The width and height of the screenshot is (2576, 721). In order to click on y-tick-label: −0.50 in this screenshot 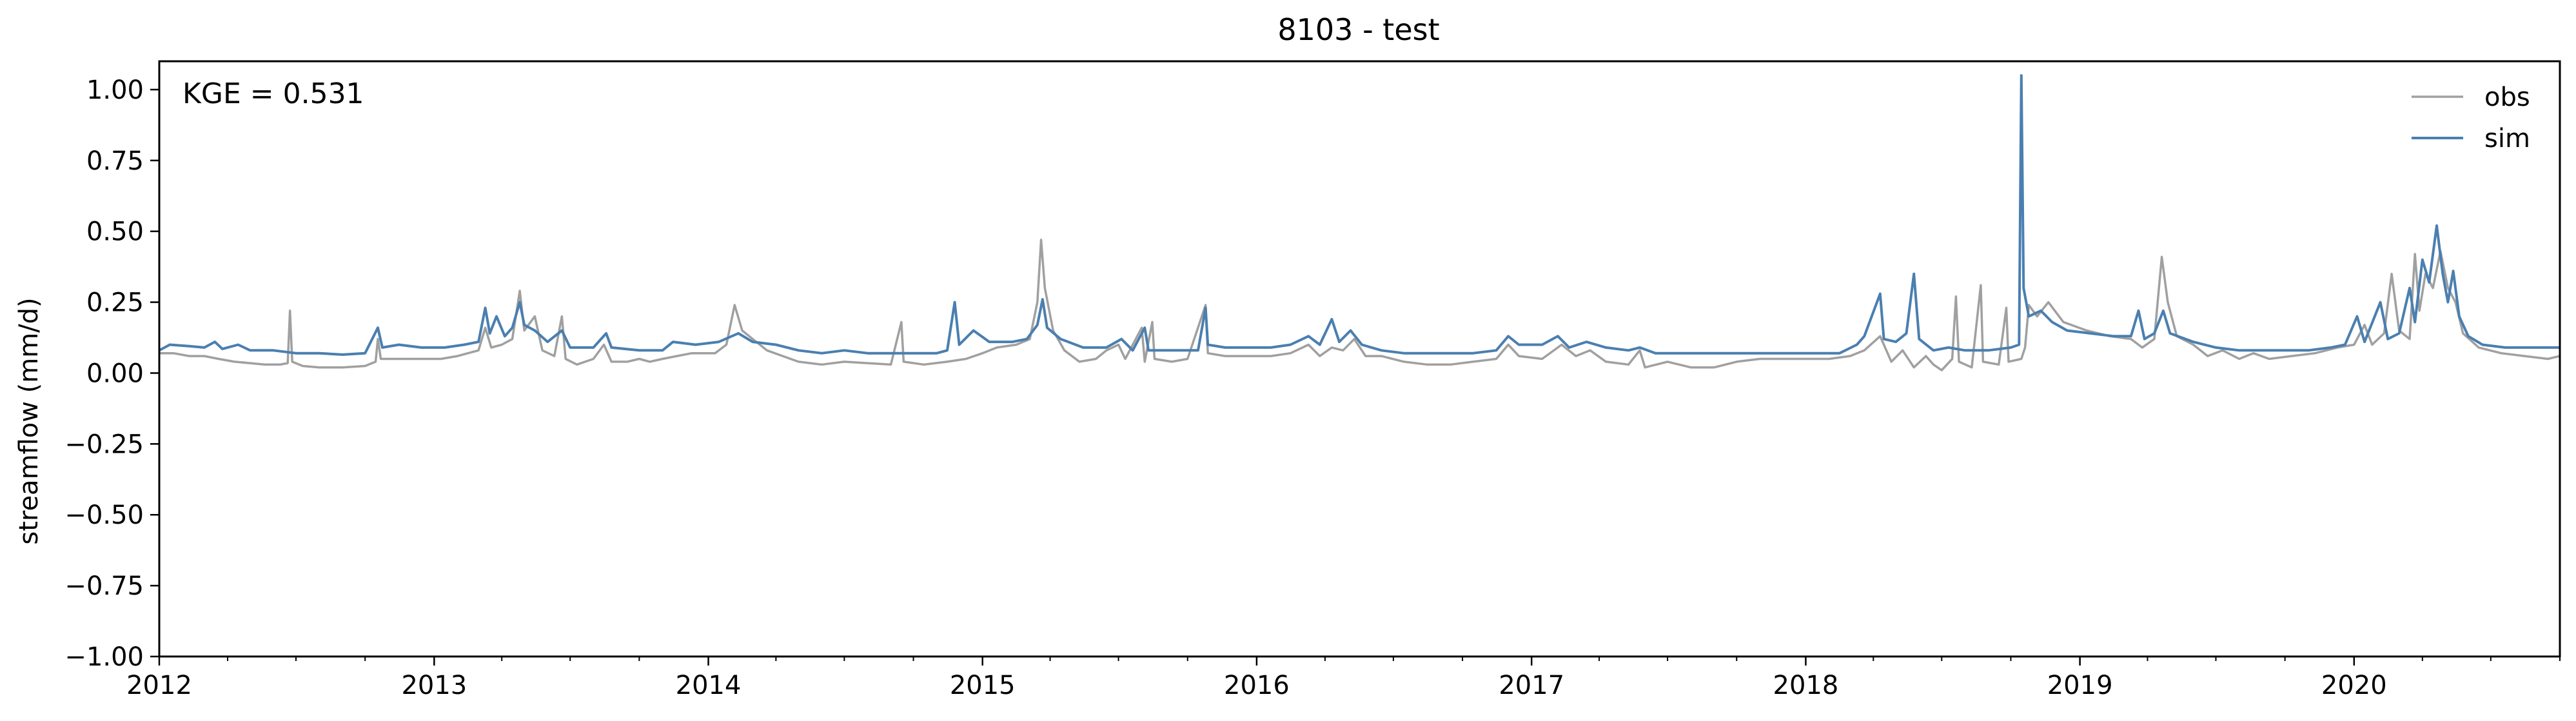, I will do `click(104, 515)`.